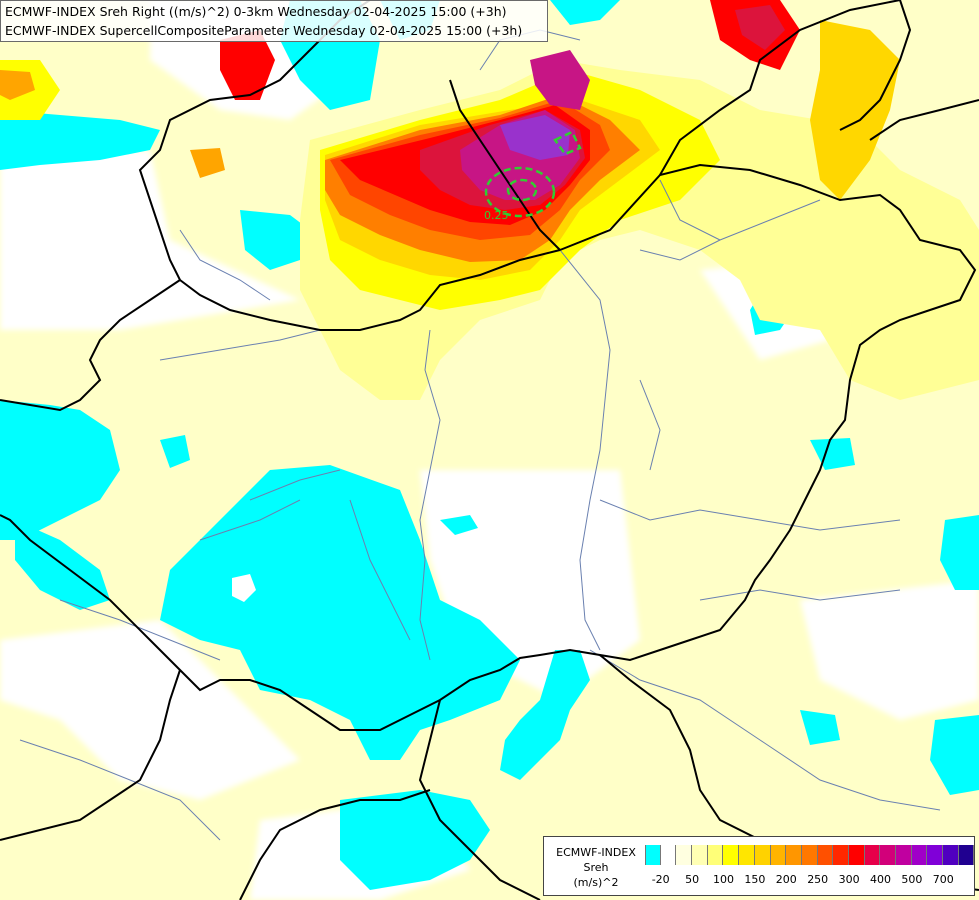  What do you see at coordinates (496, 215) in the screenshot?
I see `contour-label: 0.25` at bounding box center [496, 215].